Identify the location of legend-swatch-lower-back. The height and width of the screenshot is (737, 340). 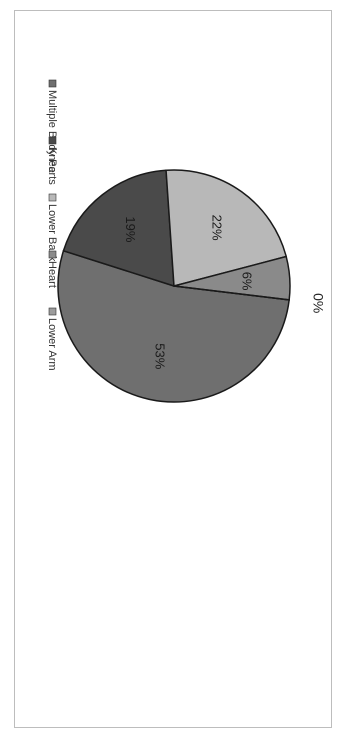
(52, 197).